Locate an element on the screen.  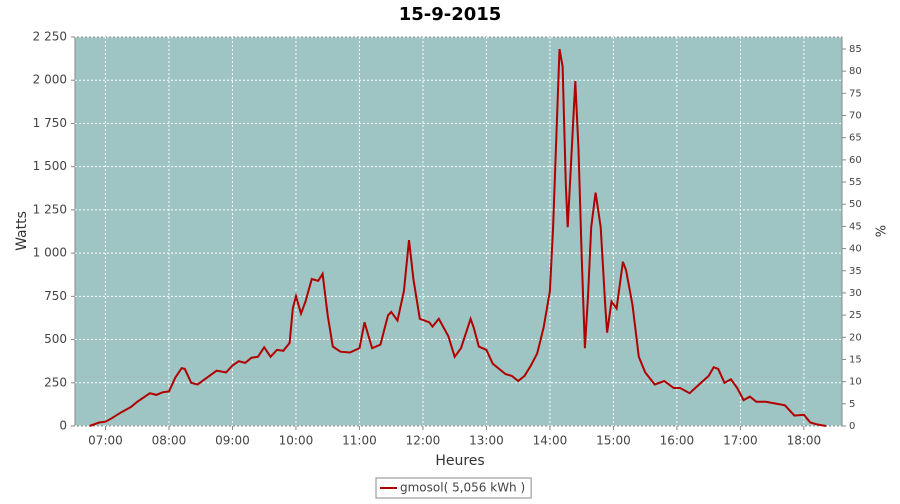
y2-tick-label: 50 is located at coordinates (855, 204).